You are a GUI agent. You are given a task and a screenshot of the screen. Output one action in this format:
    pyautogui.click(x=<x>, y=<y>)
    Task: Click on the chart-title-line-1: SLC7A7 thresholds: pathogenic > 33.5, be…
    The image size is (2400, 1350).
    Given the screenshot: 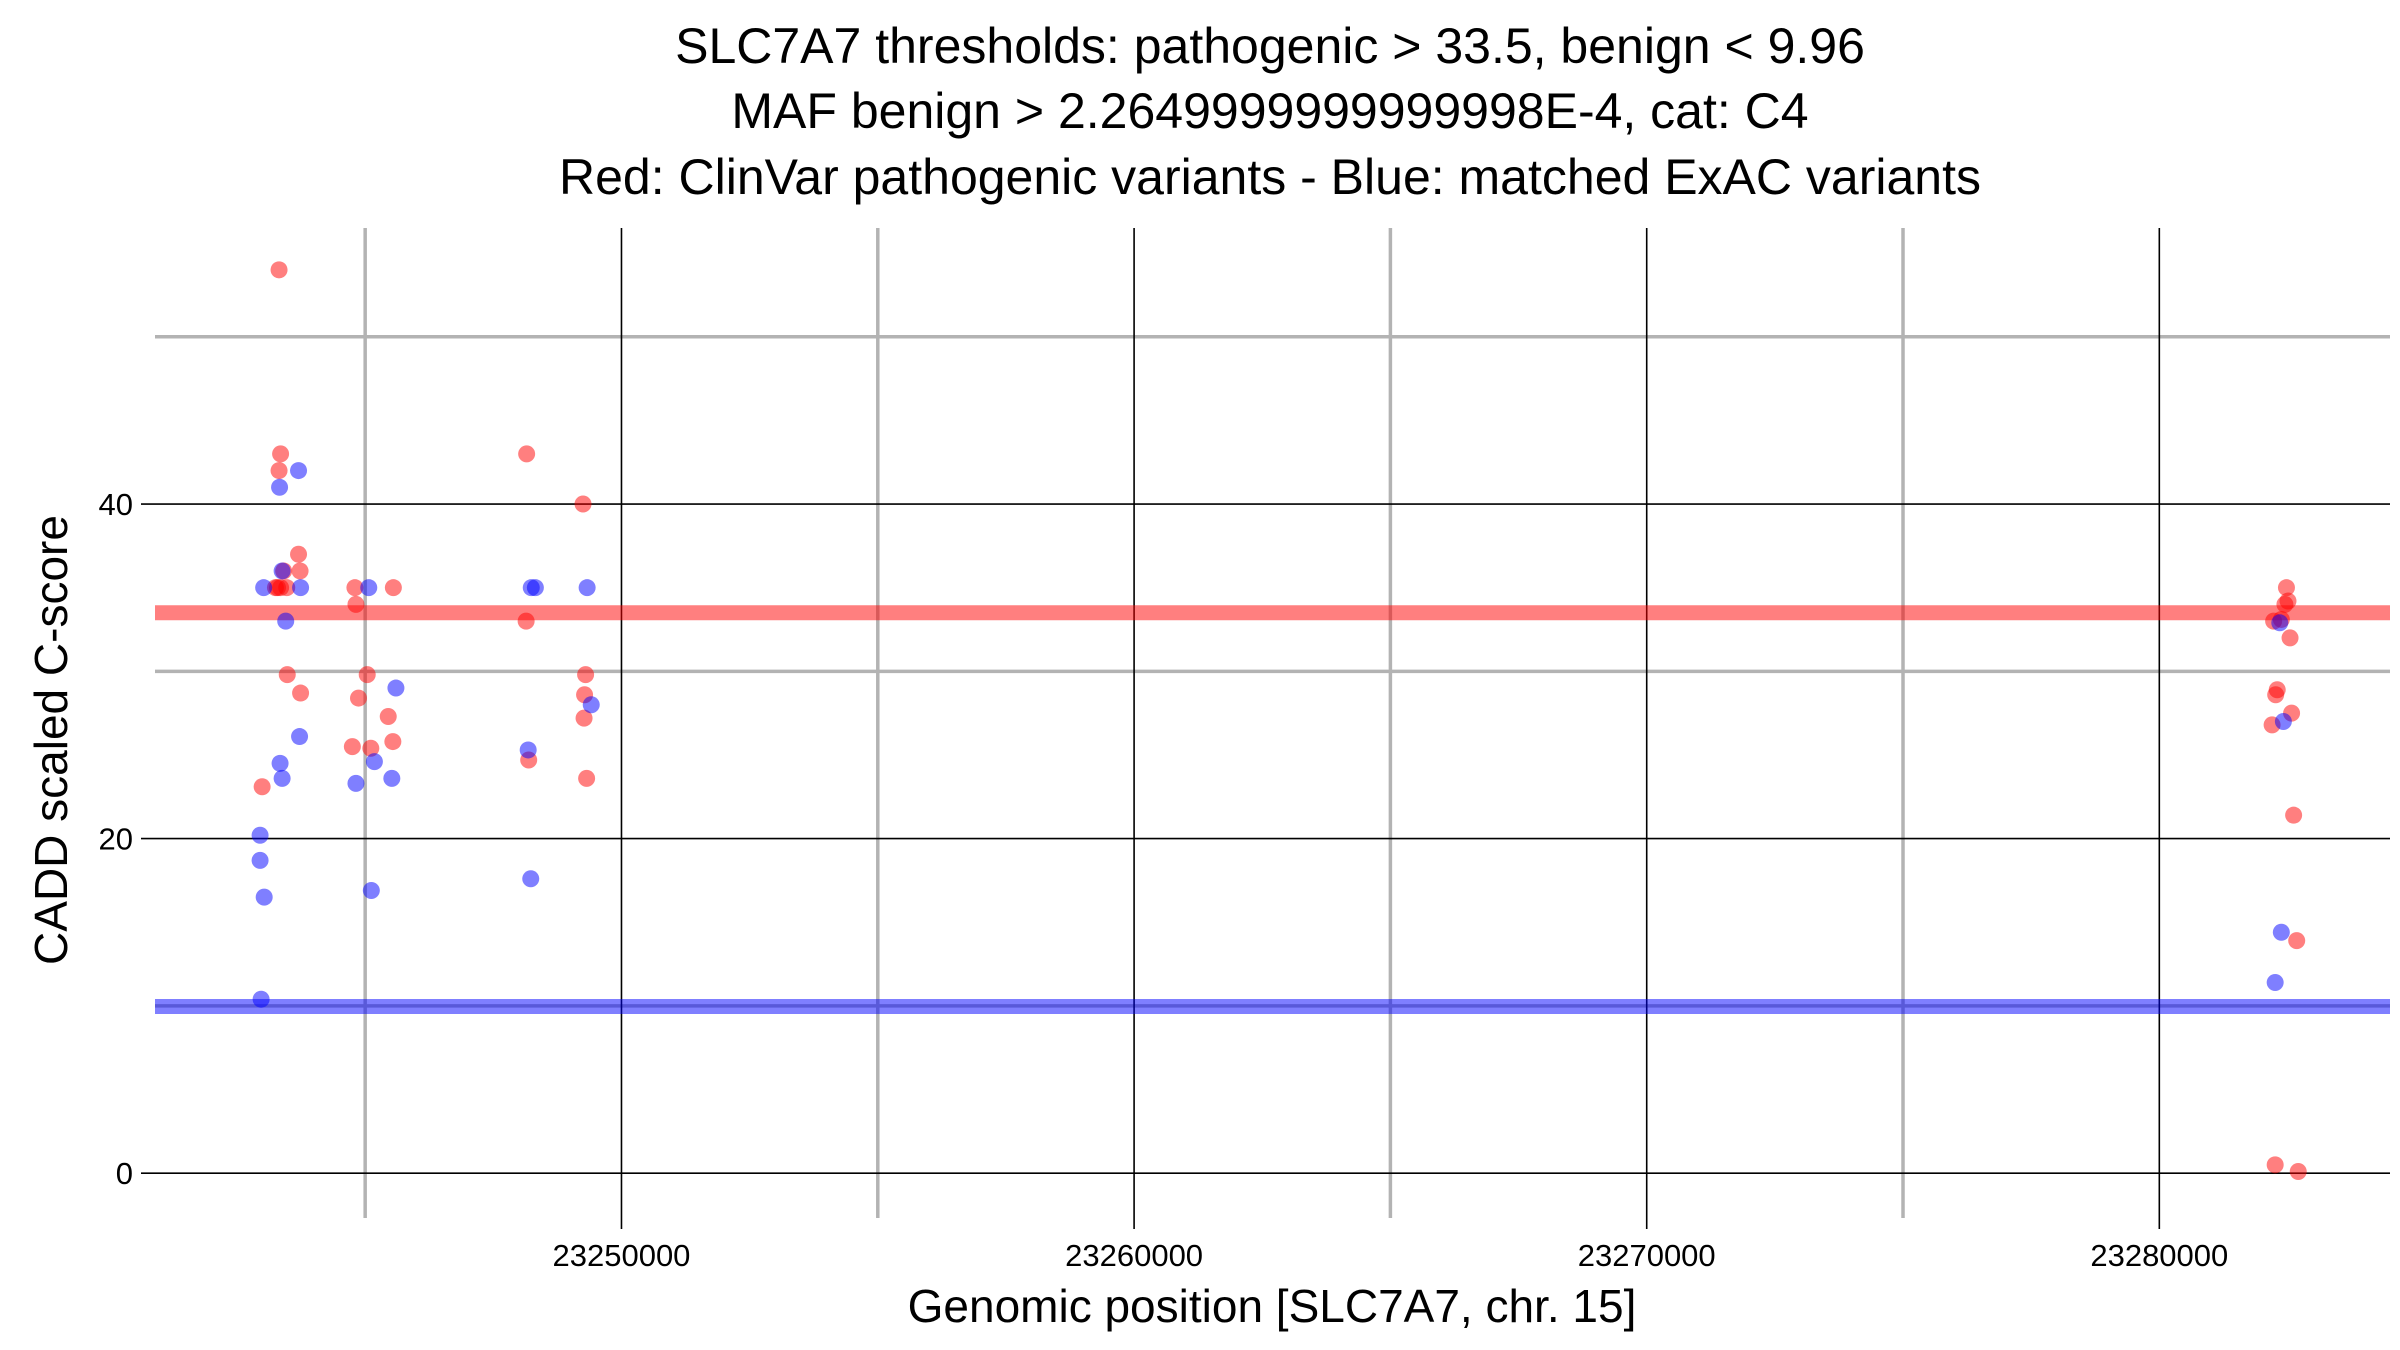 What is the action you would take?
    pyautogui.click(x=1270, y=46)
    